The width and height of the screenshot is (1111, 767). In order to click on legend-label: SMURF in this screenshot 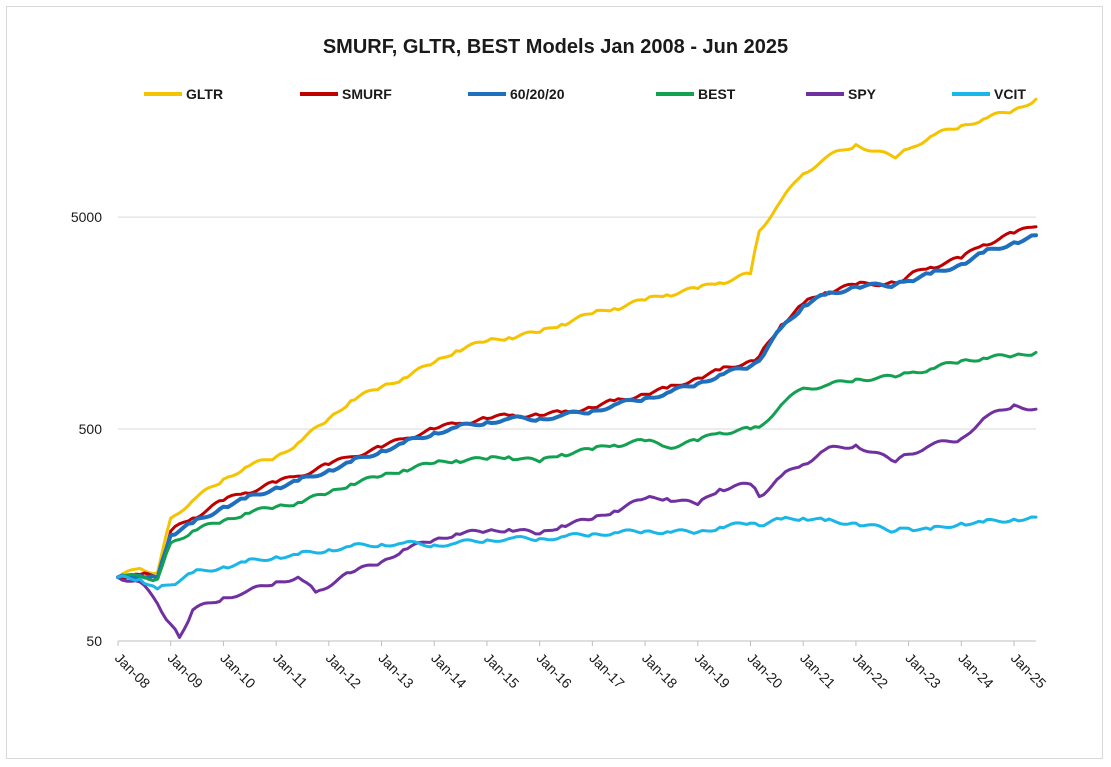, I will do `click(367, 94)`.